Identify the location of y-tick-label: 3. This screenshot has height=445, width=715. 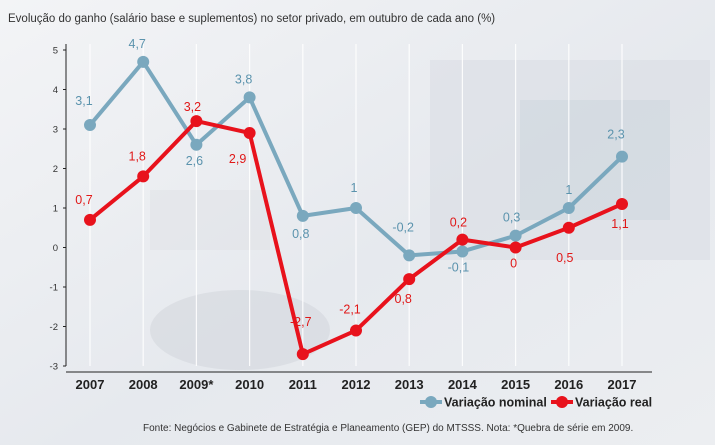
(55, 130).